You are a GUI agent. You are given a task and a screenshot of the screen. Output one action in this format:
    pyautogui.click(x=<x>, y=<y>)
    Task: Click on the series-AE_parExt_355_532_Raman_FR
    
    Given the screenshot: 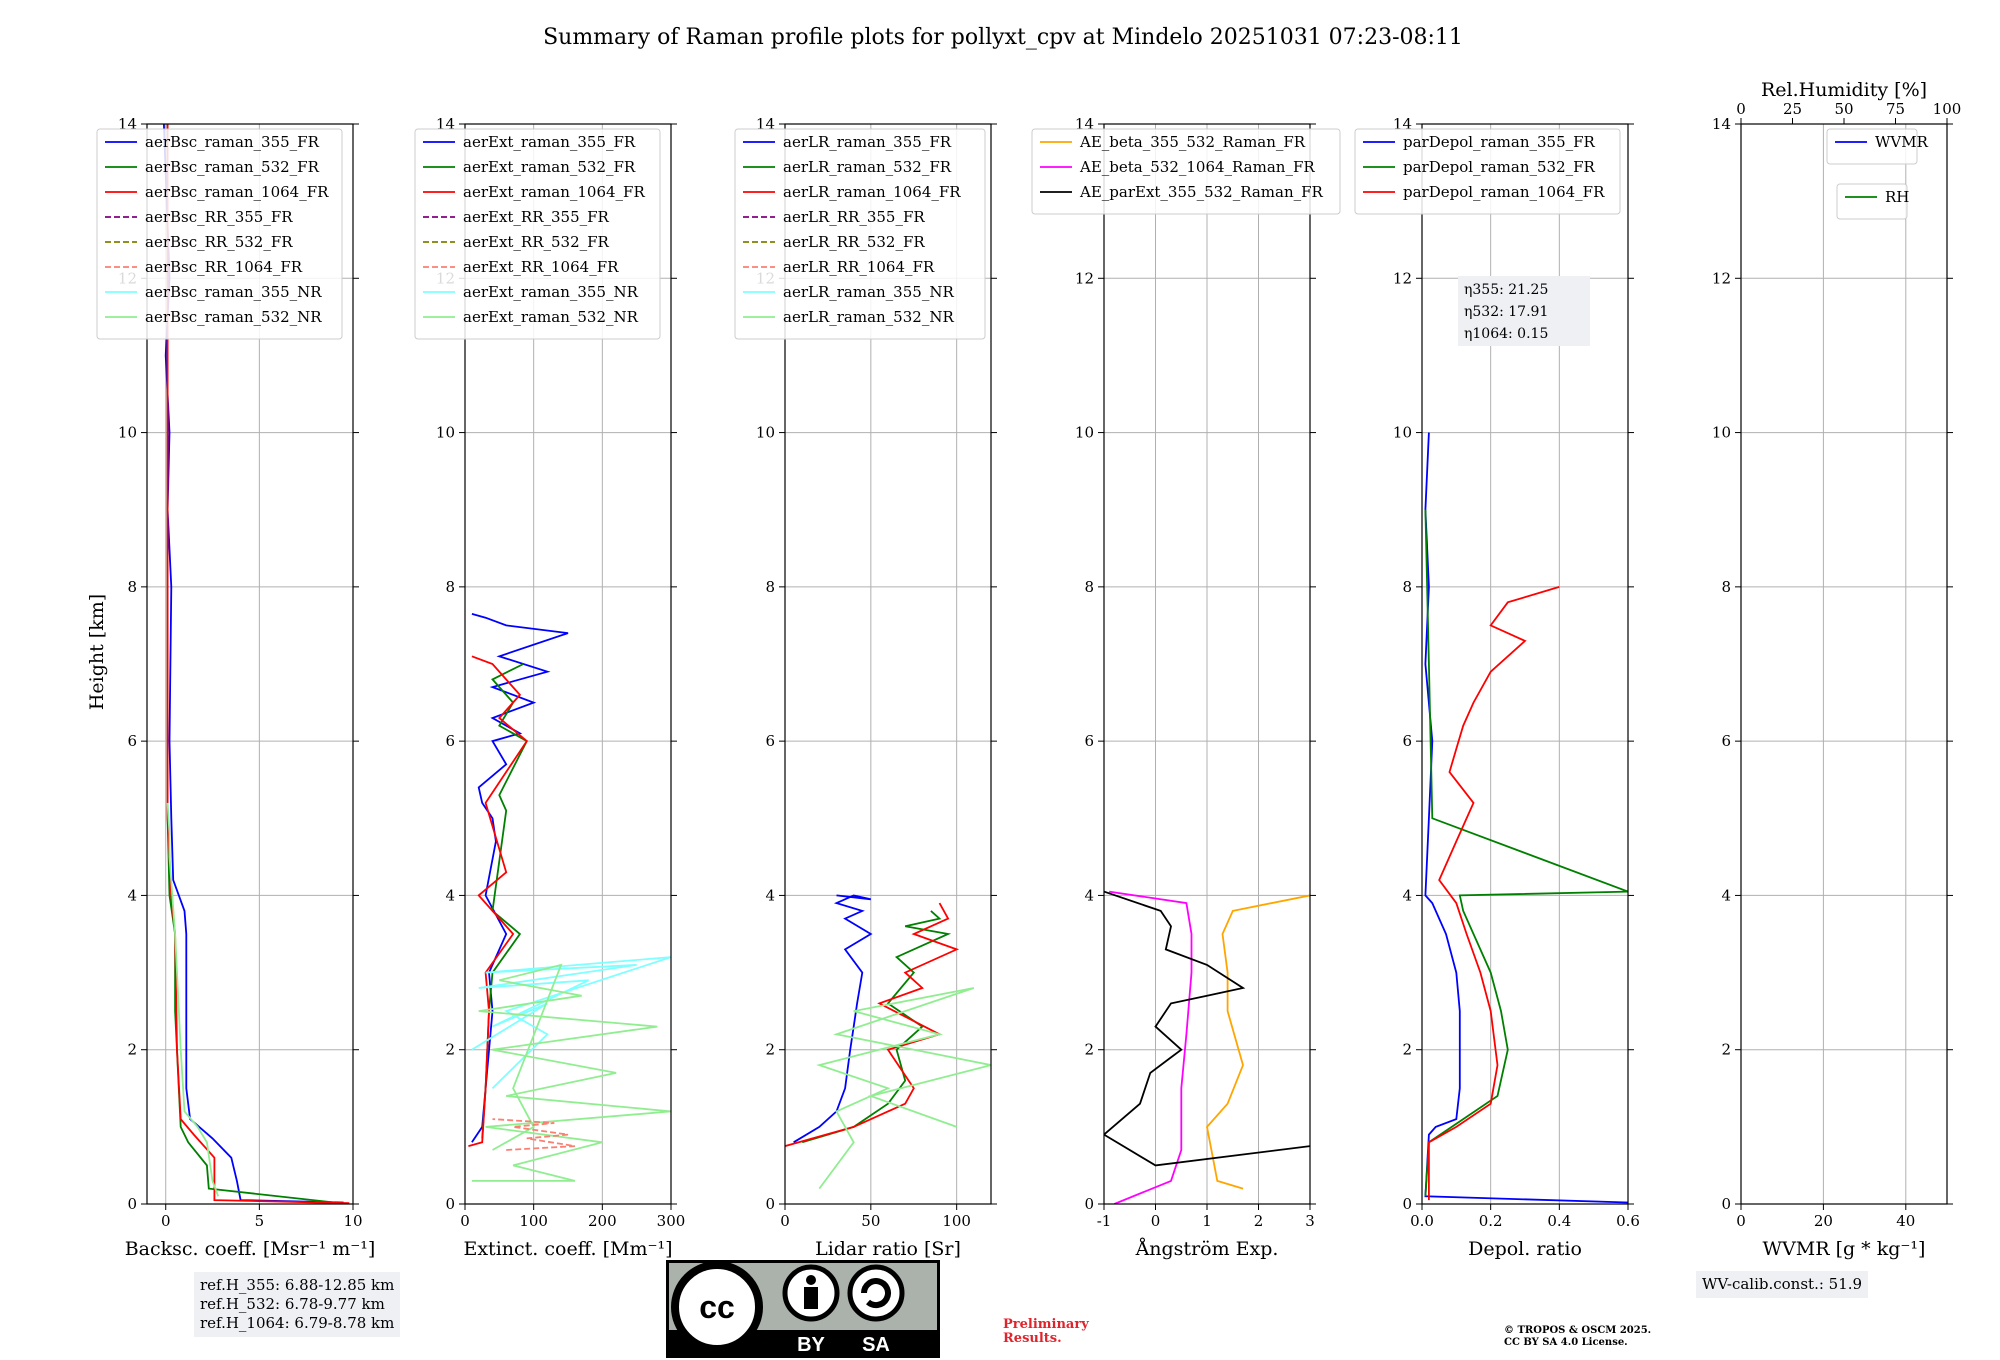 What is the action you would take?
    pyautogui.click(x=1207, y=1028)
    